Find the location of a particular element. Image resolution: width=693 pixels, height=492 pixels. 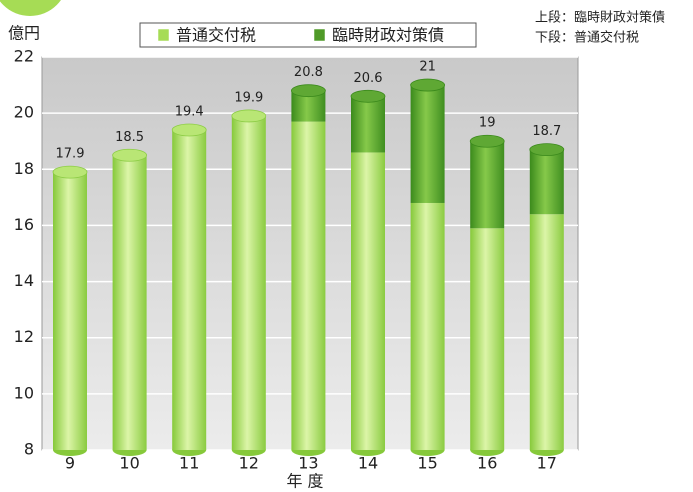

y-tick-label: 18 is located at coordinates (24, 168).